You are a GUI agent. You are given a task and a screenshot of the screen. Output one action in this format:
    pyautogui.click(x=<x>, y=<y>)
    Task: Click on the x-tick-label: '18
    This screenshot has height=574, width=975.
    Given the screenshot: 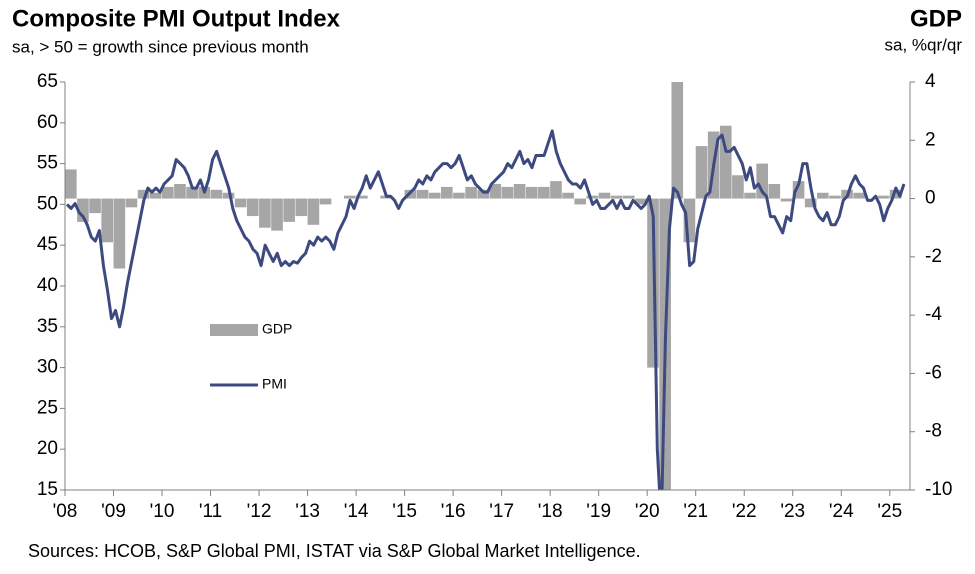 What is the action you would take?
    pyautogui.click(x=550, y=511)
    